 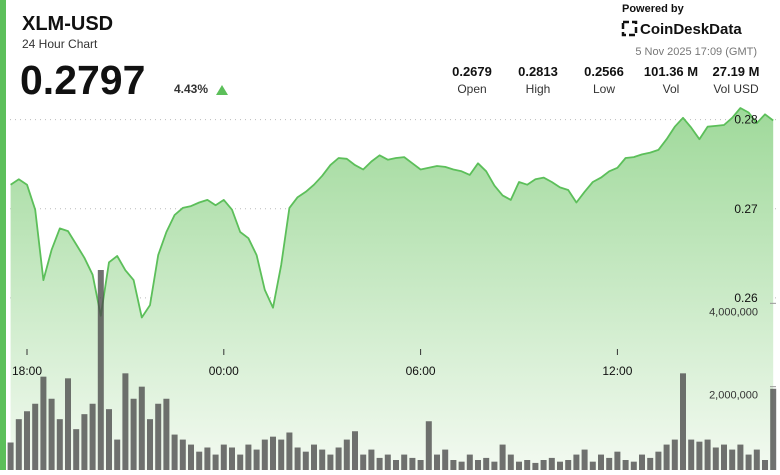 I want to click on change: 4.43%, so click(x=191, y=89).